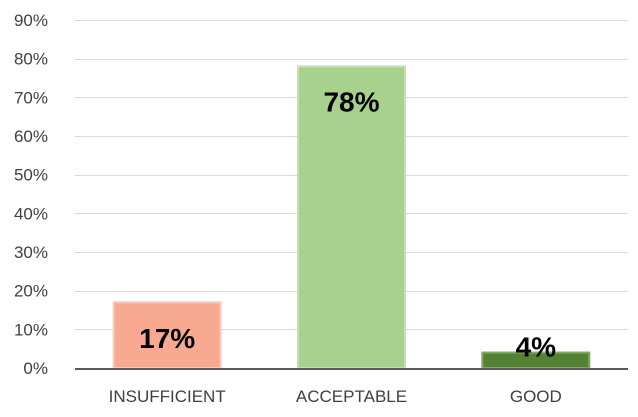 The image size is (638, 417). What do you see at coordinates (31, 329) in the screenshot?
I see `y-tick-label: 10%` at bounding box center [31, 329].